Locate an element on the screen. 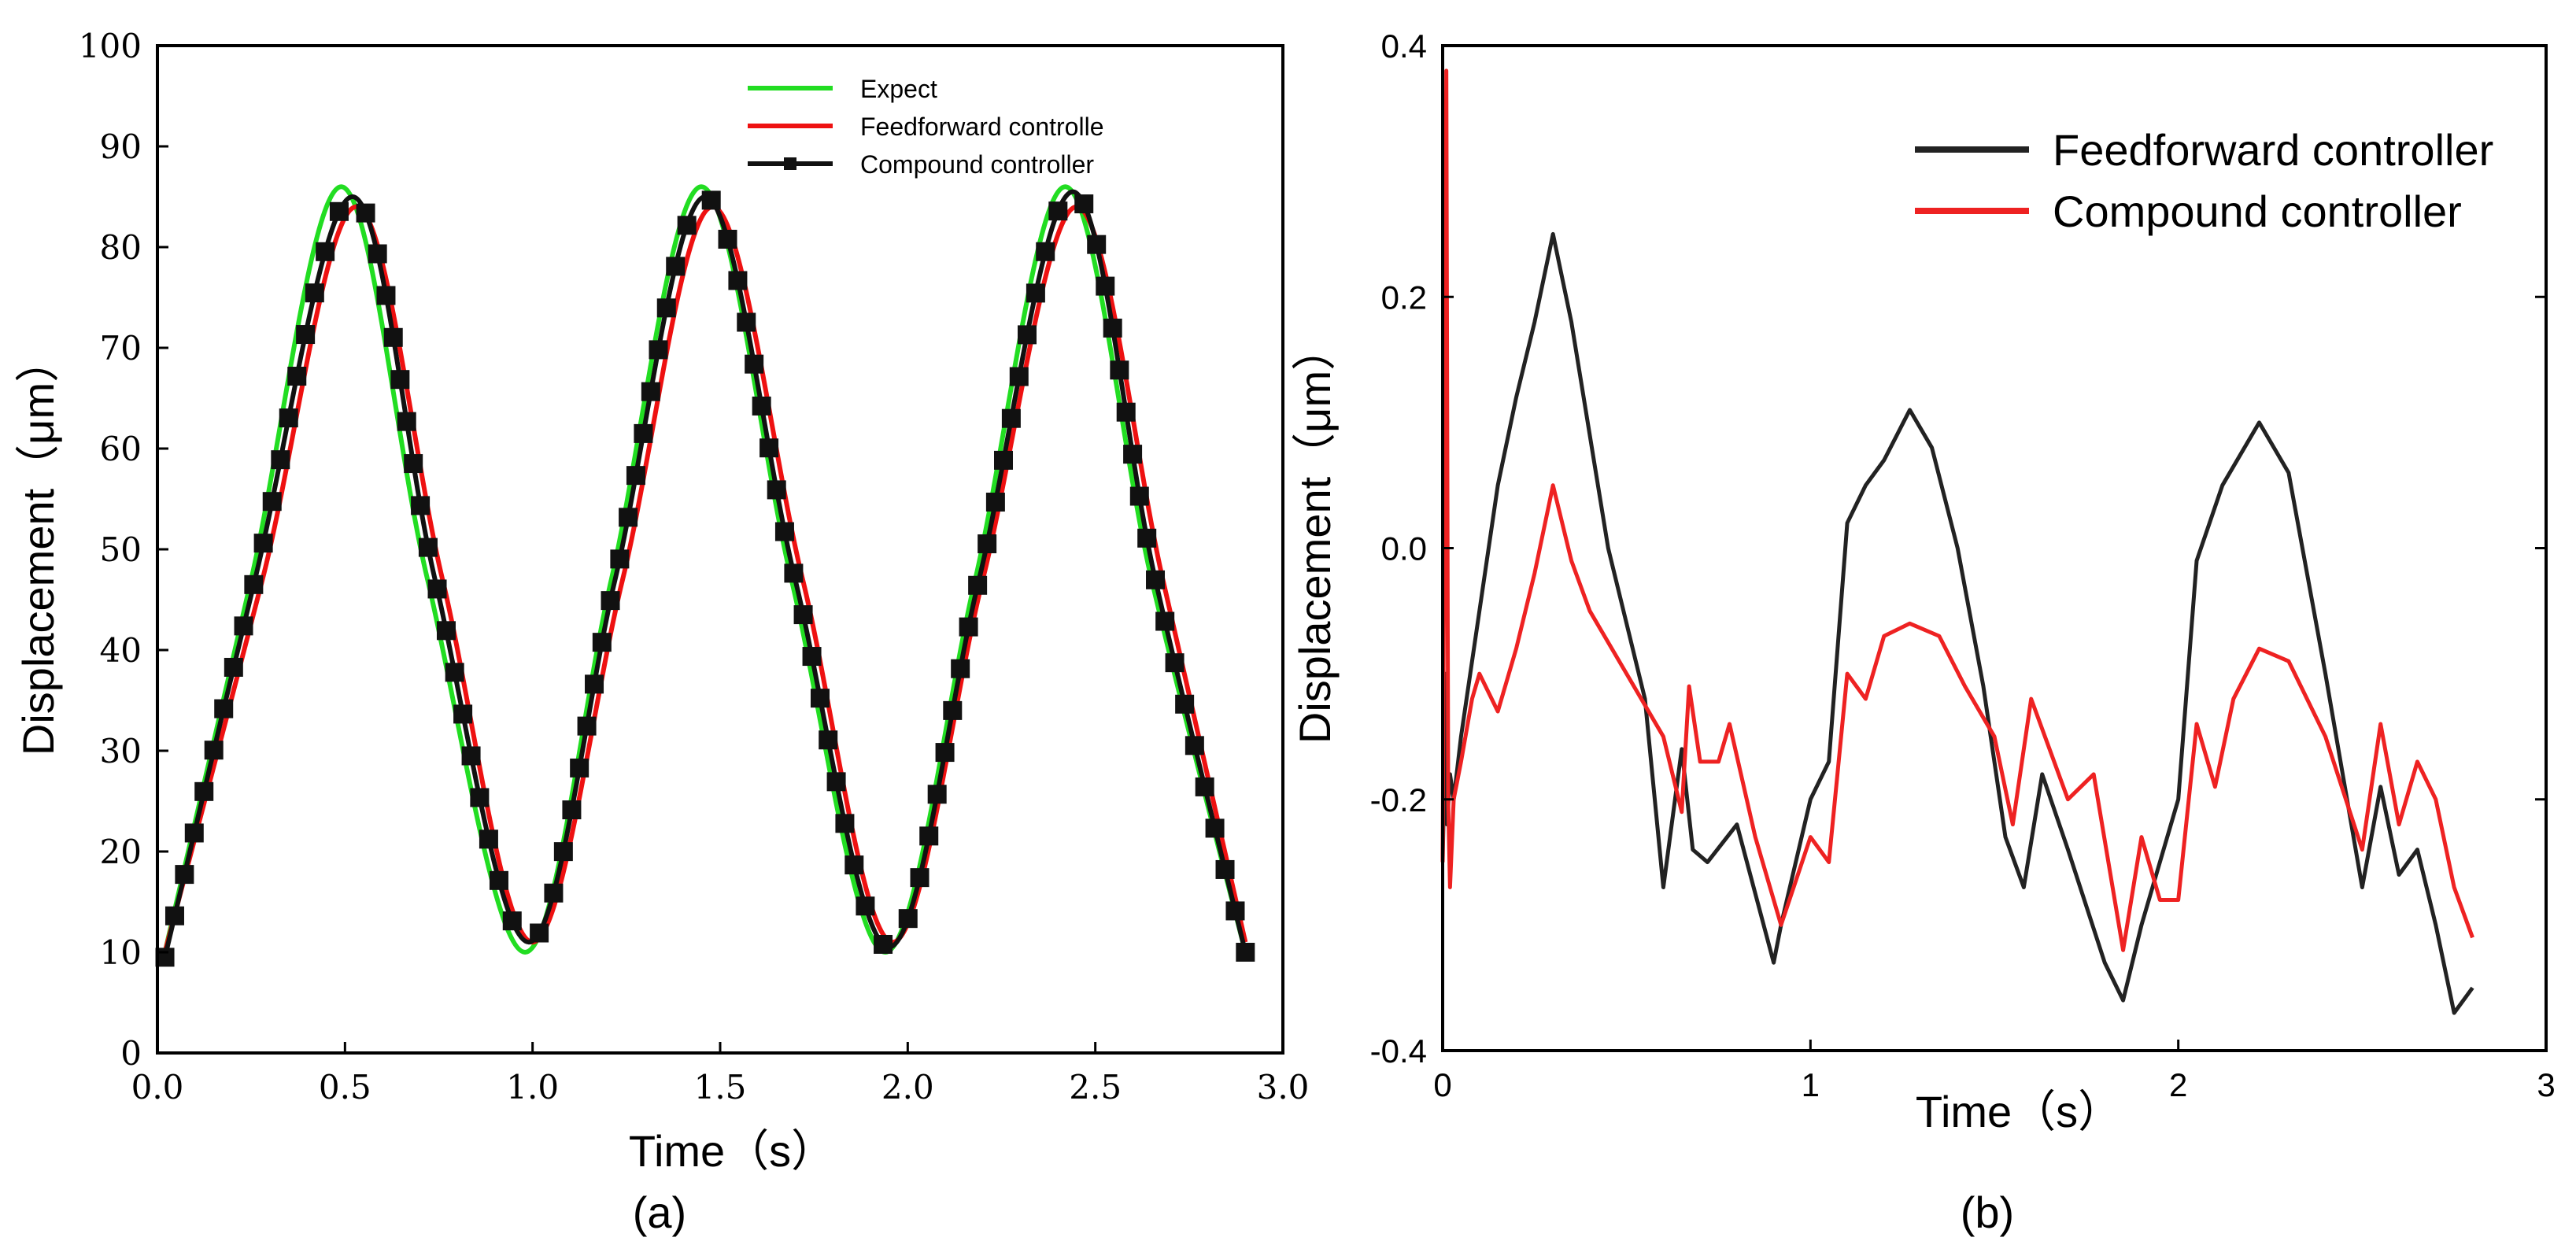  y-tick-label: 0 is located at coordinates (131, 1053).